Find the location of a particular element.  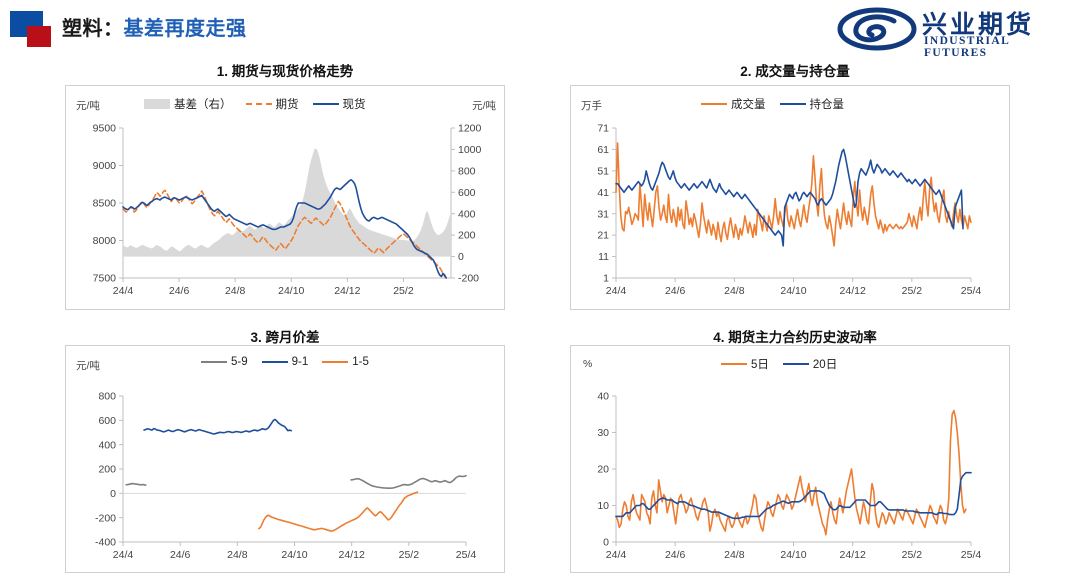

legend-label: 1-5 is located at coordinates (360, 362).